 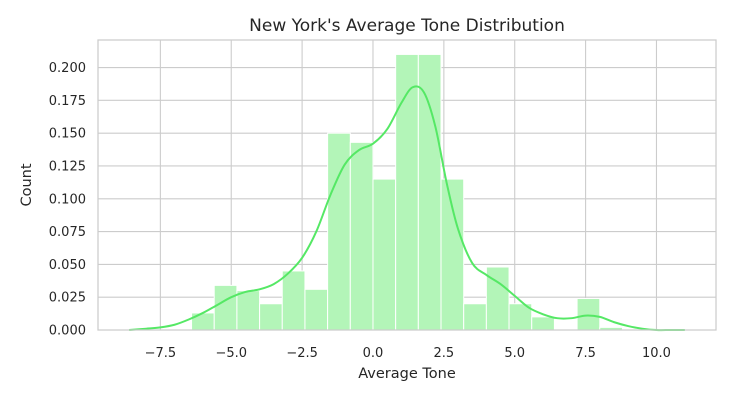 What do you see at coordinates (67, 331) in the screenshot?
I see `y-tick-label: 0.000` at bounding box center [67, 331].